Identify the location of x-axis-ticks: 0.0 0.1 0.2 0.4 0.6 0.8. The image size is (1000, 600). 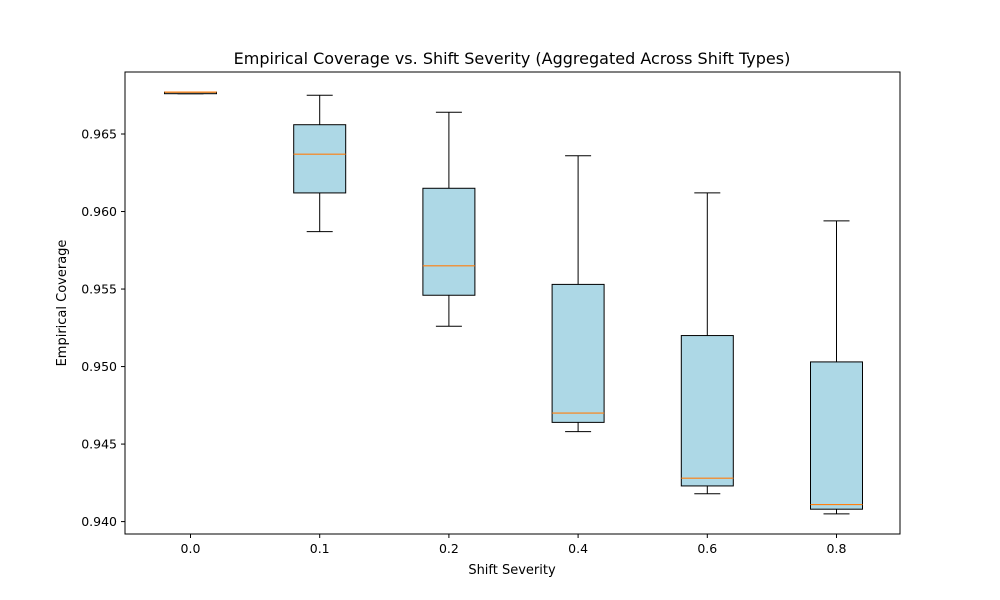
(514, 545).